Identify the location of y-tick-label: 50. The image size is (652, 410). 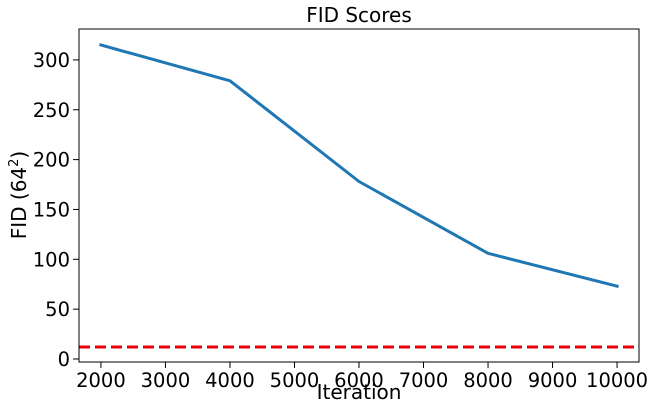
(57, 309).